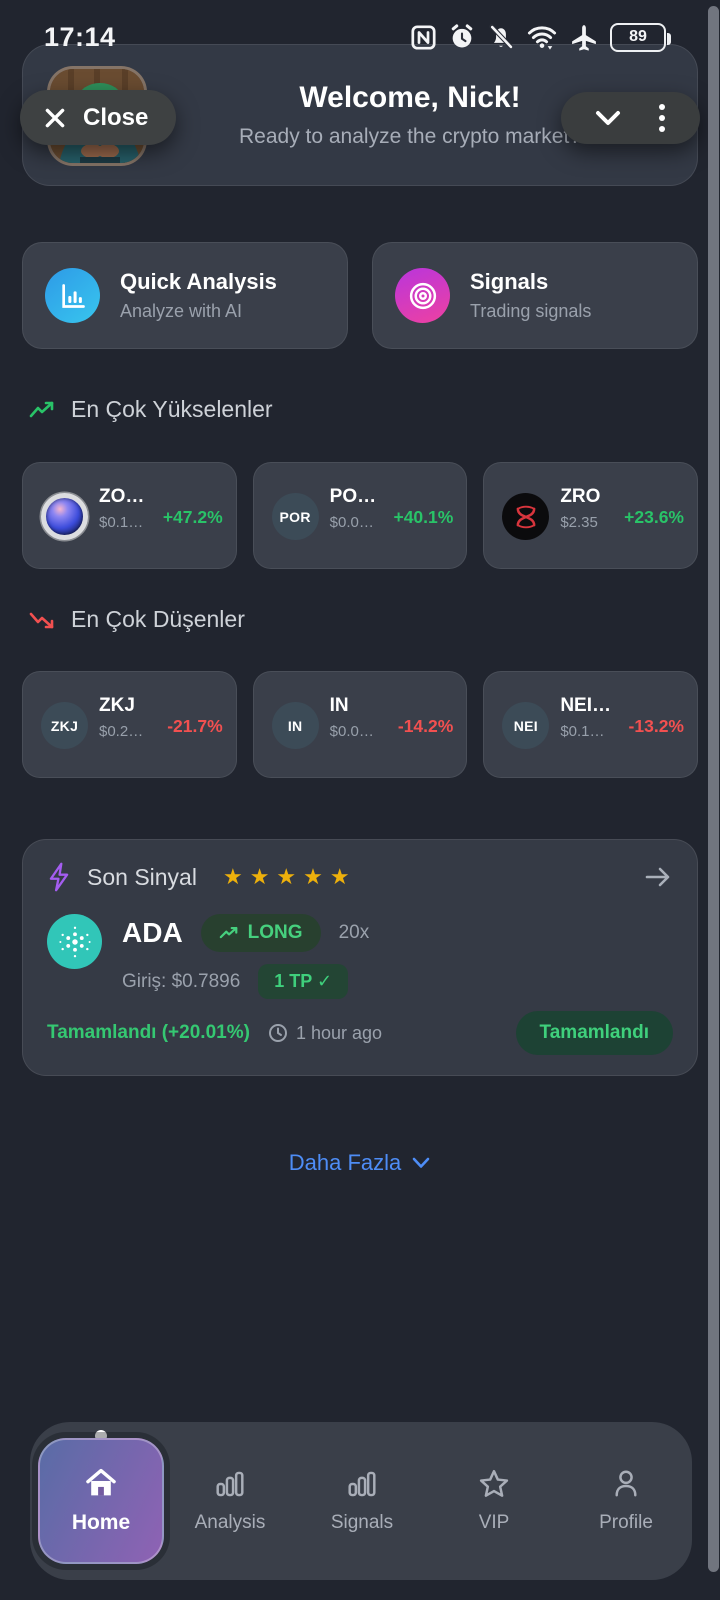 The height and width of the screenshot is (1600, 720). I want to click on page-title: Welcome, Nick!, so click(410, 97).